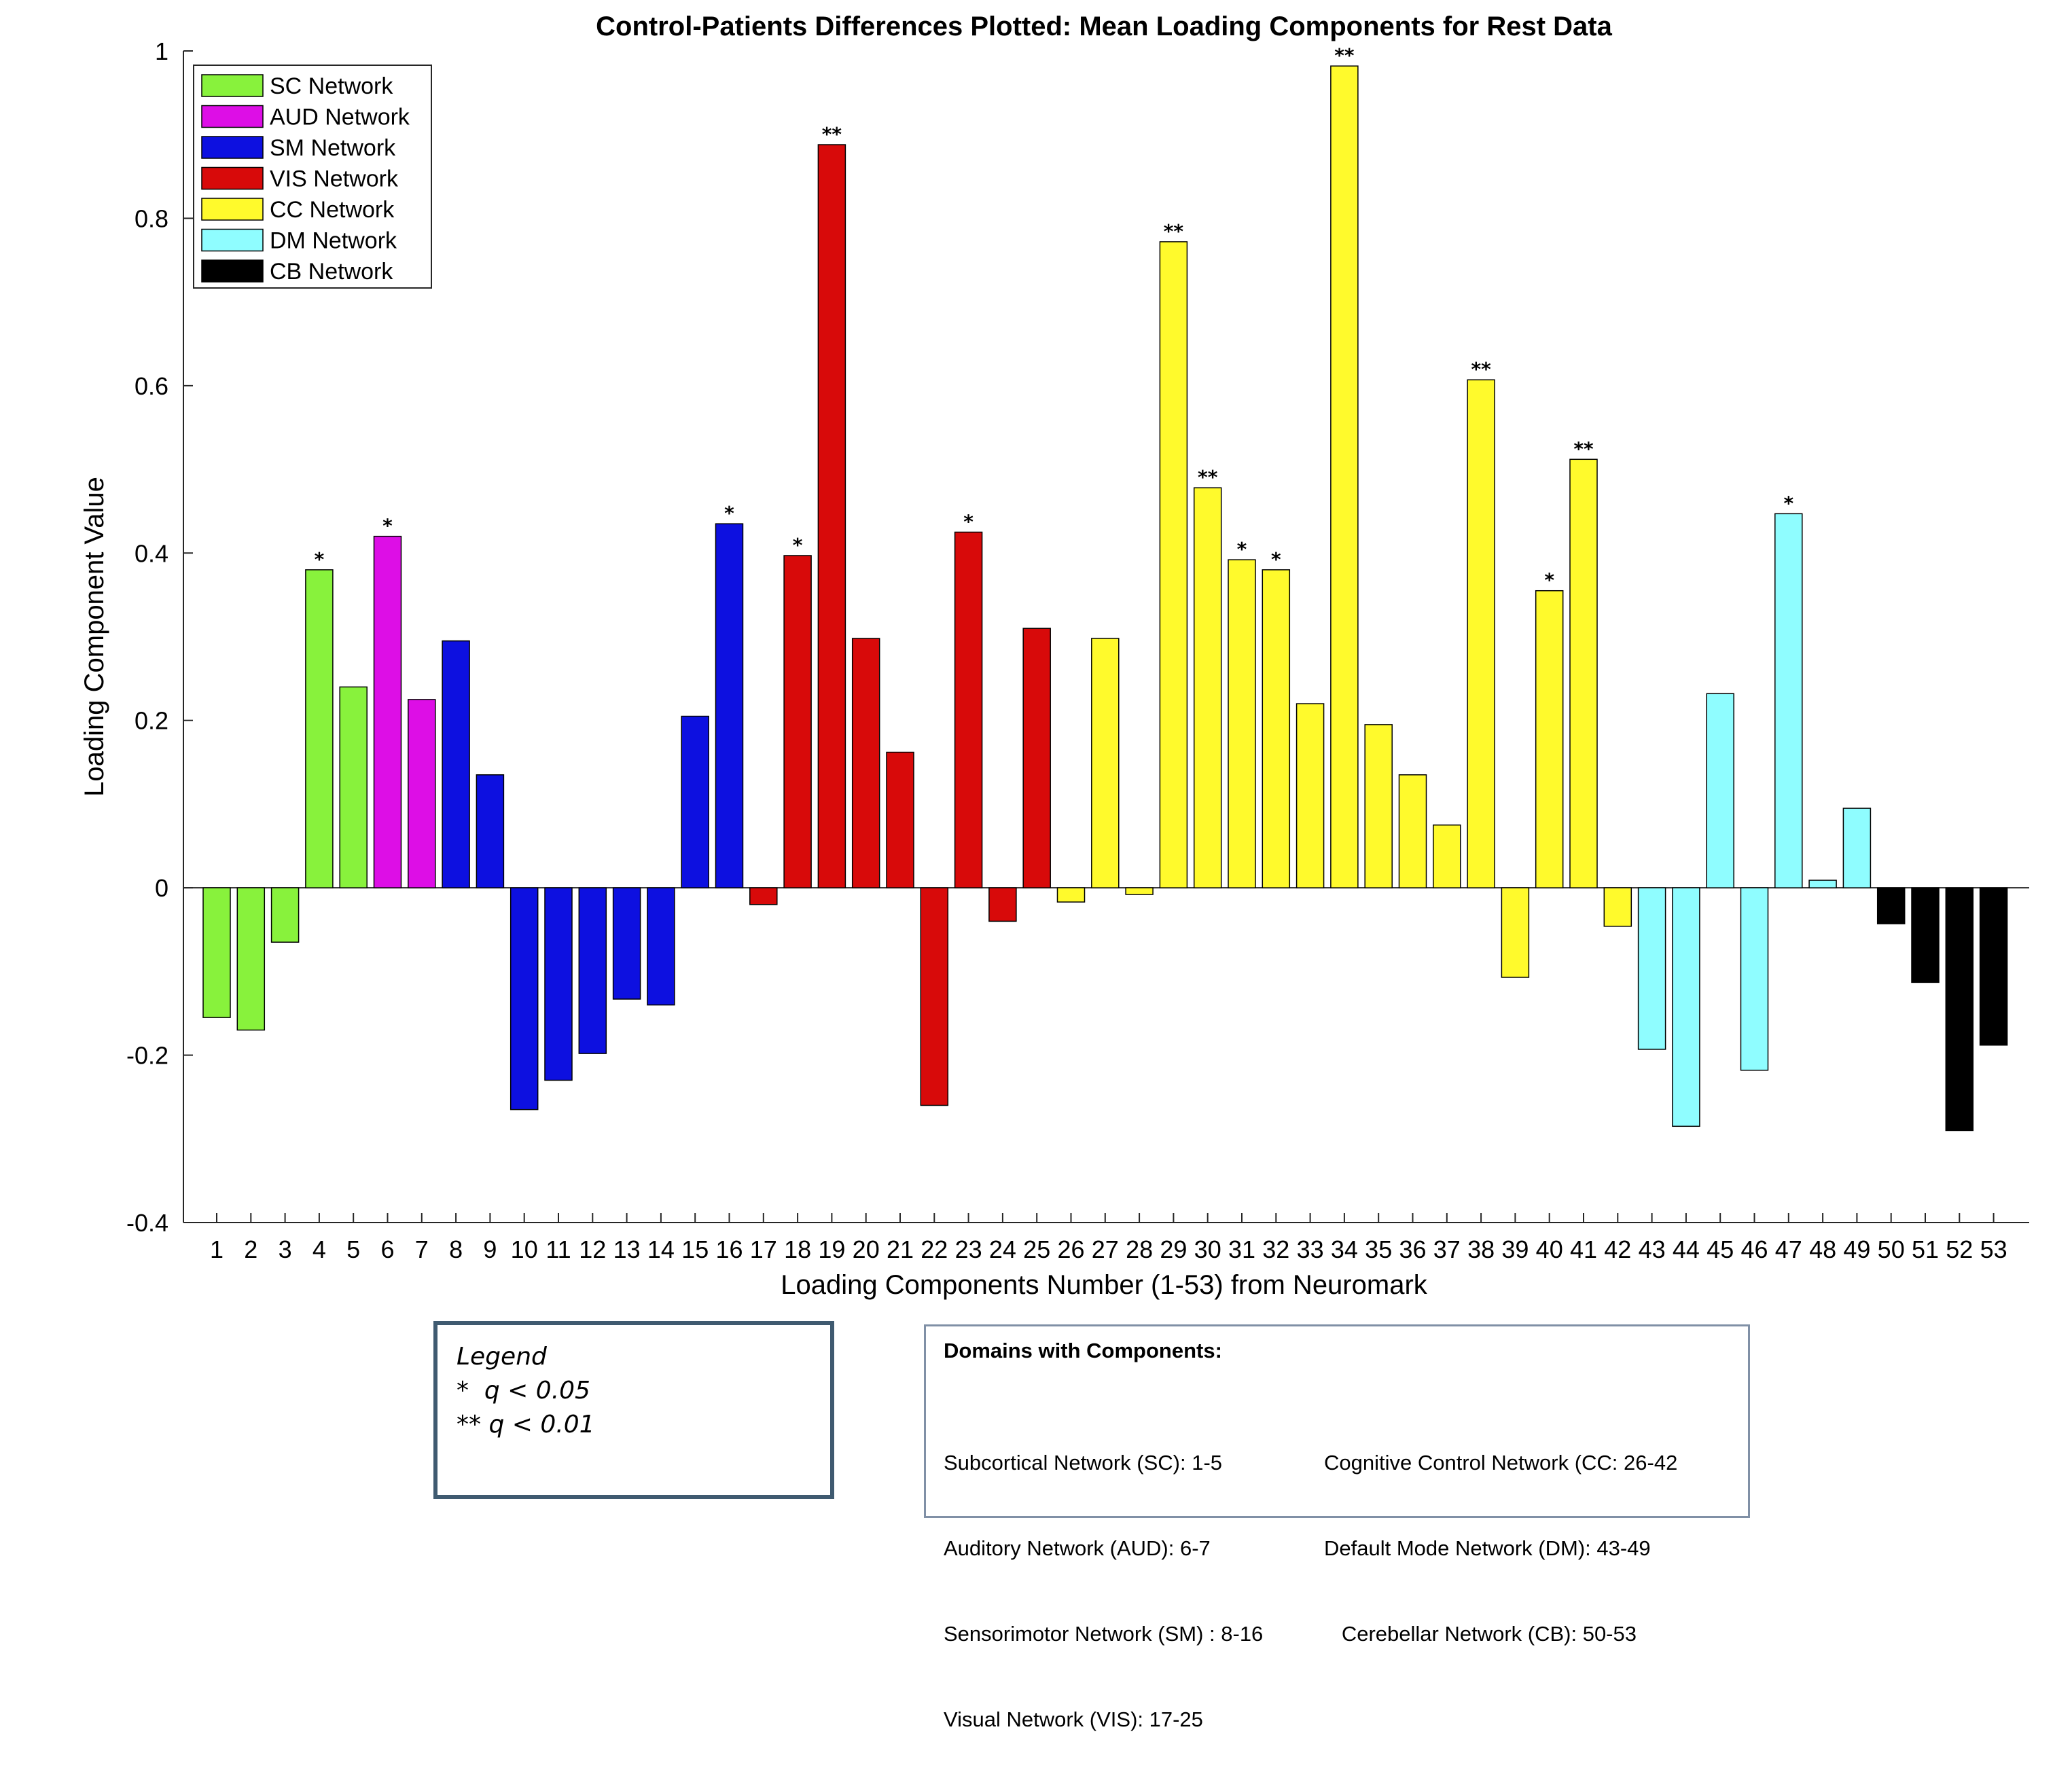 This screenshot has width=2072, height=1791. Describe the element at coordinates (1617, 1249) in the screenshot. I see `x-tick-label: 42` at that location.